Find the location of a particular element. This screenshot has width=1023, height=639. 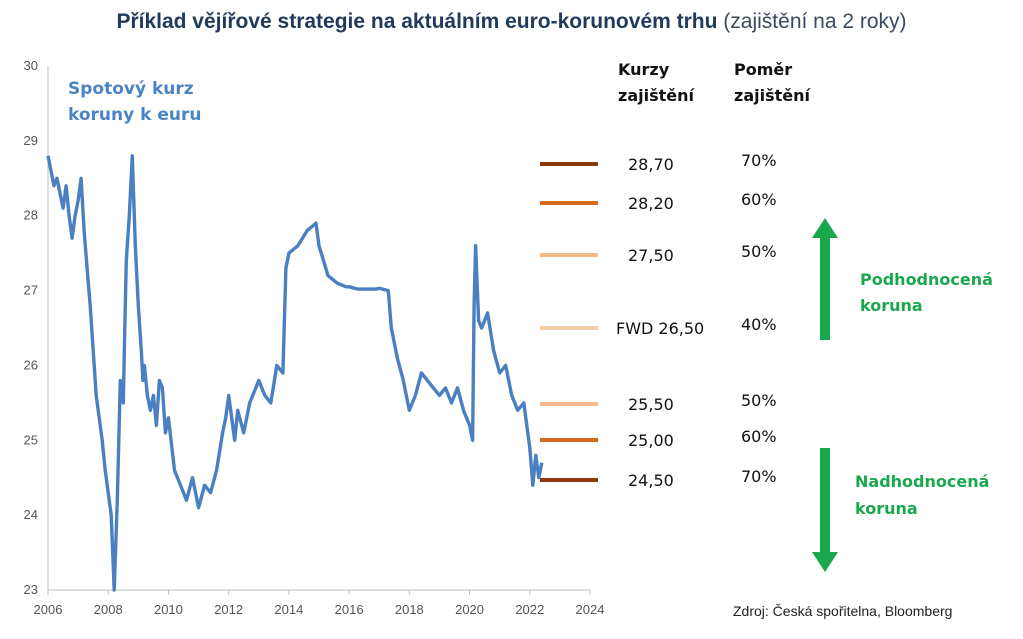

x-tick-label: 2018 is located at coordinates (409, 609).